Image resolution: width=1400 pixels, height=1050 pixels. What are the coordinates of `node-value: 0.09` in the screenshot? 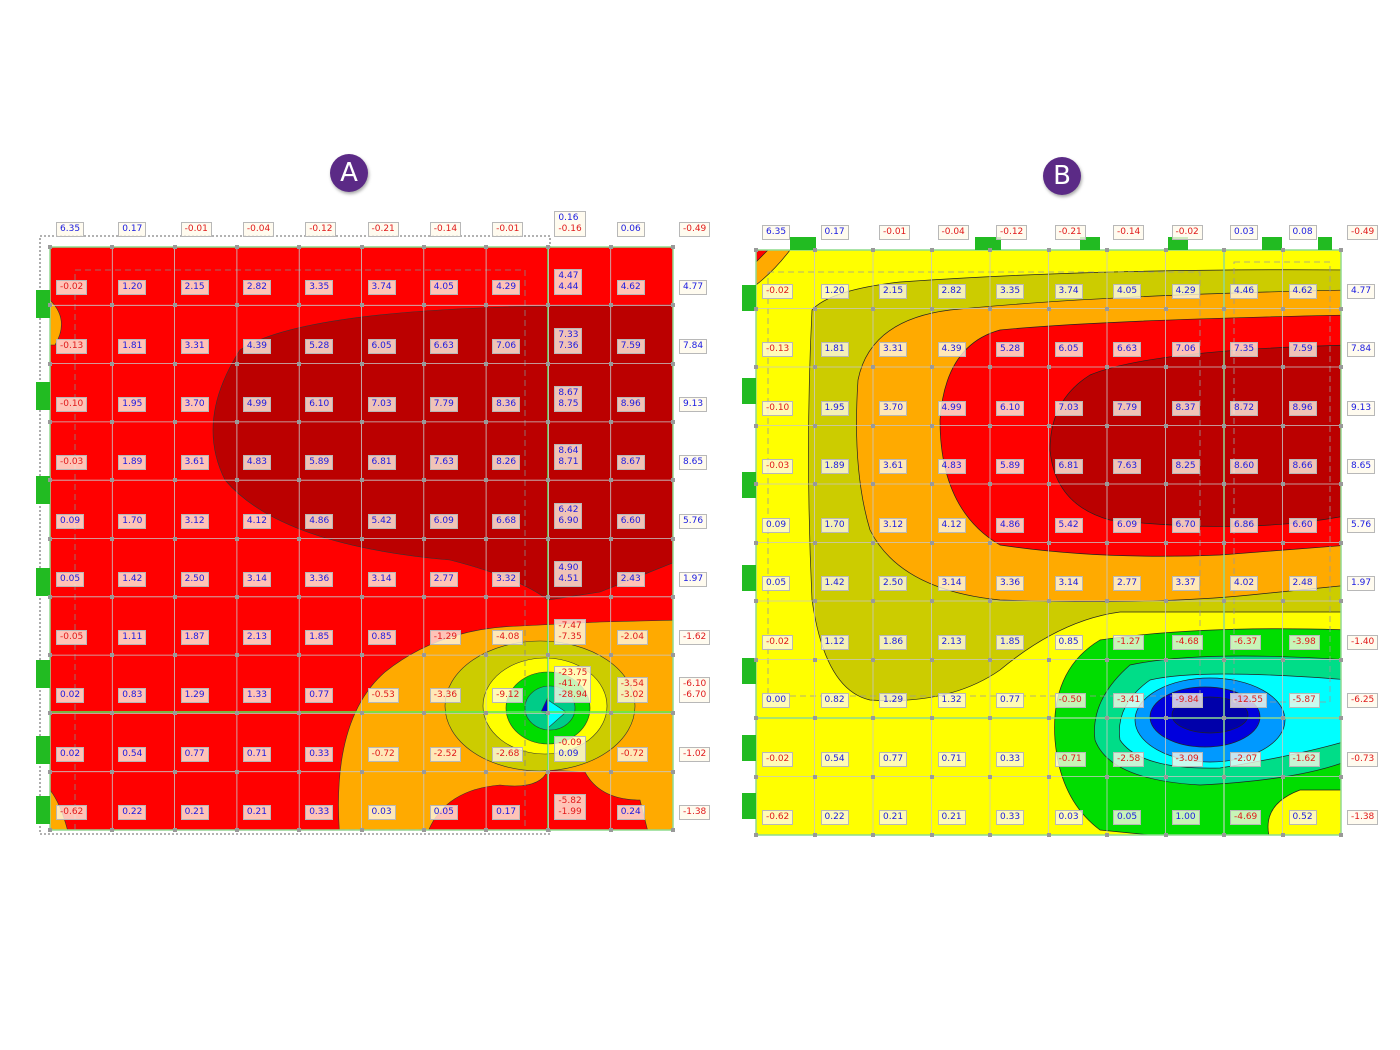 It's located at (70, 520).